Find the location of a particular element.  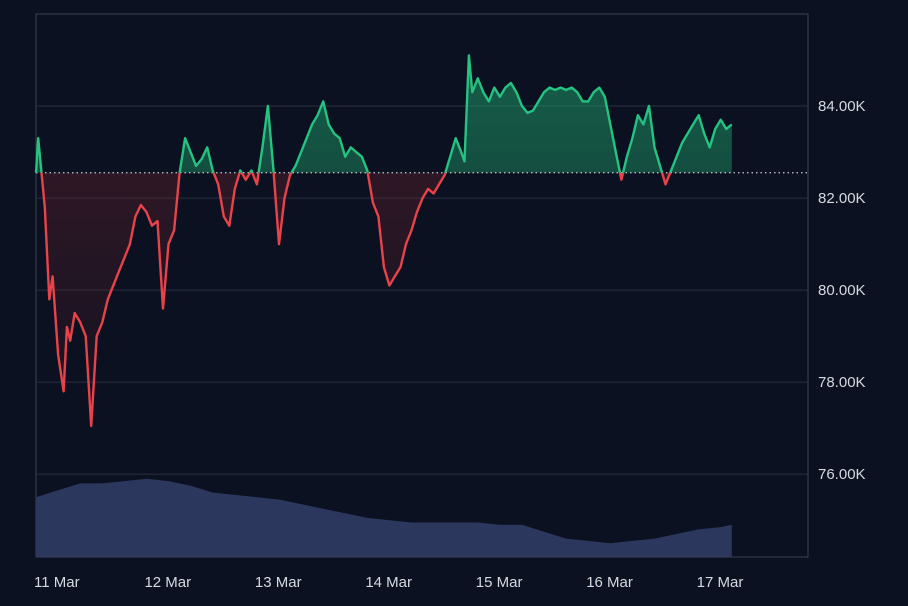

y-axis-ticks: 76.00K 78.00K 80.00K 82.00K 84.00K is located at coordinates (842, 290).